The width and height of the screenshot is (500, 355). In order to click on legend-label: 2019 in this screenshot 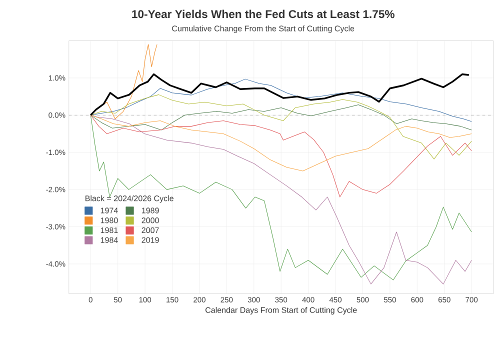, I will do `click(150, 240)`.